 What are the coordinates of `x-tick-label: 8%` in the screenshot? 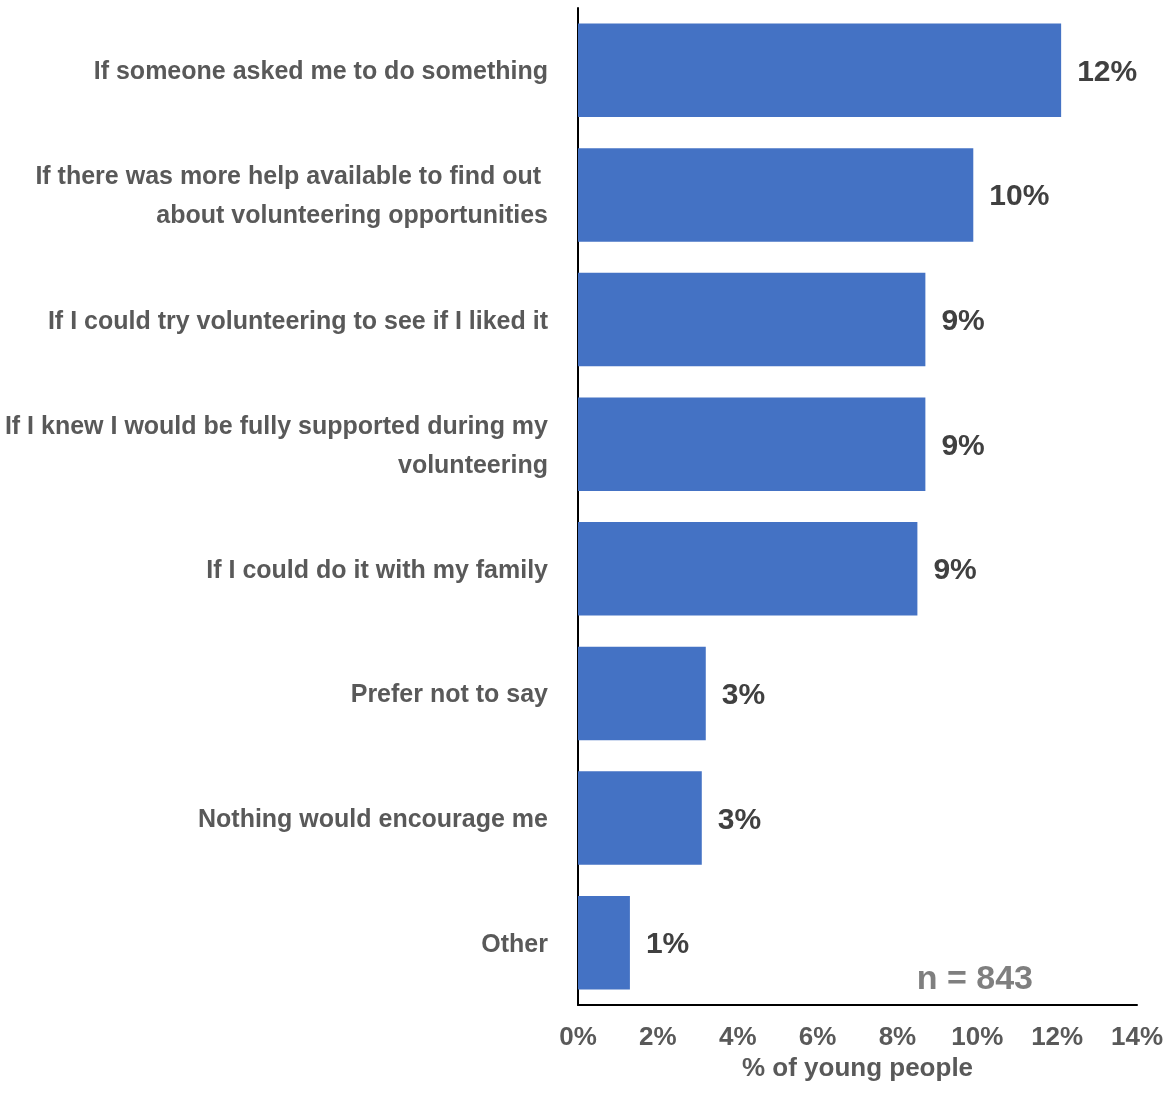 It's located at (897, 1036).